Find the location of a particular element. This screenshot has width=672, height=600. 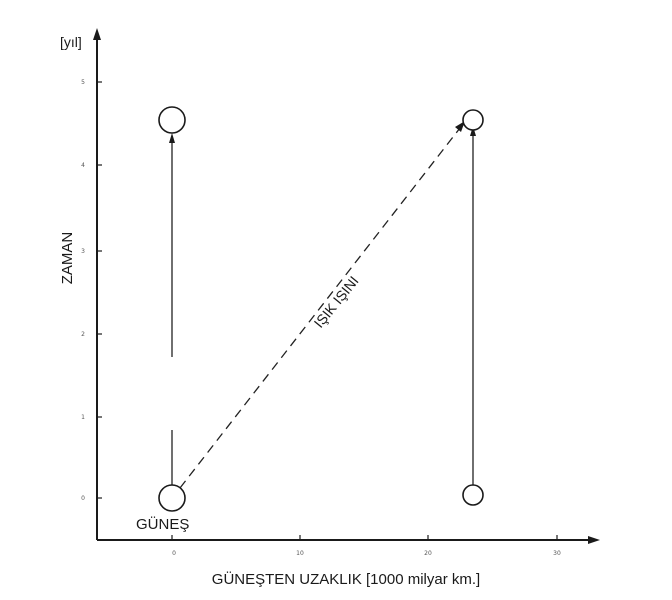

y-axis-arrow-icon is located at coordinates (97, 34).